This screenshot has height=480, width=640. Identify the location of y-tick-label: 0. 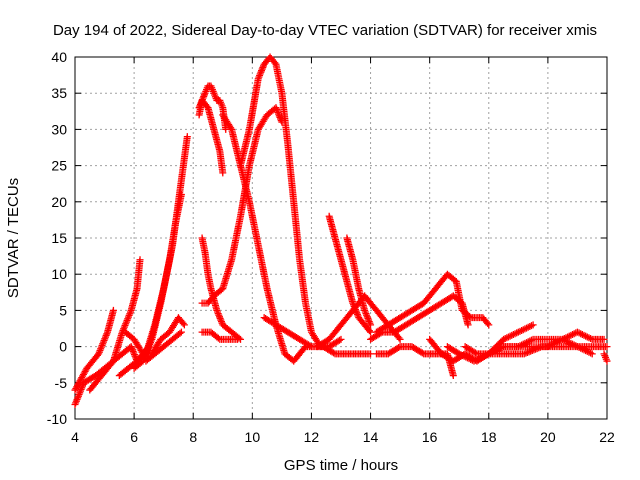
(63, 347).